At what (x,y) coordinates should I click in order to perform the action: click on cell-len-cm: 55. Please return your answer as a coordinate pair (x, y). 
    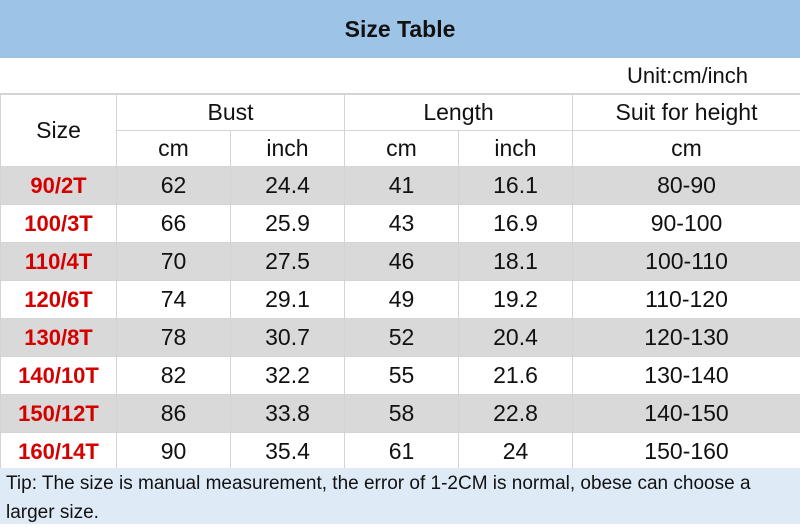
    Looking at the image, I should click on (402, 376).